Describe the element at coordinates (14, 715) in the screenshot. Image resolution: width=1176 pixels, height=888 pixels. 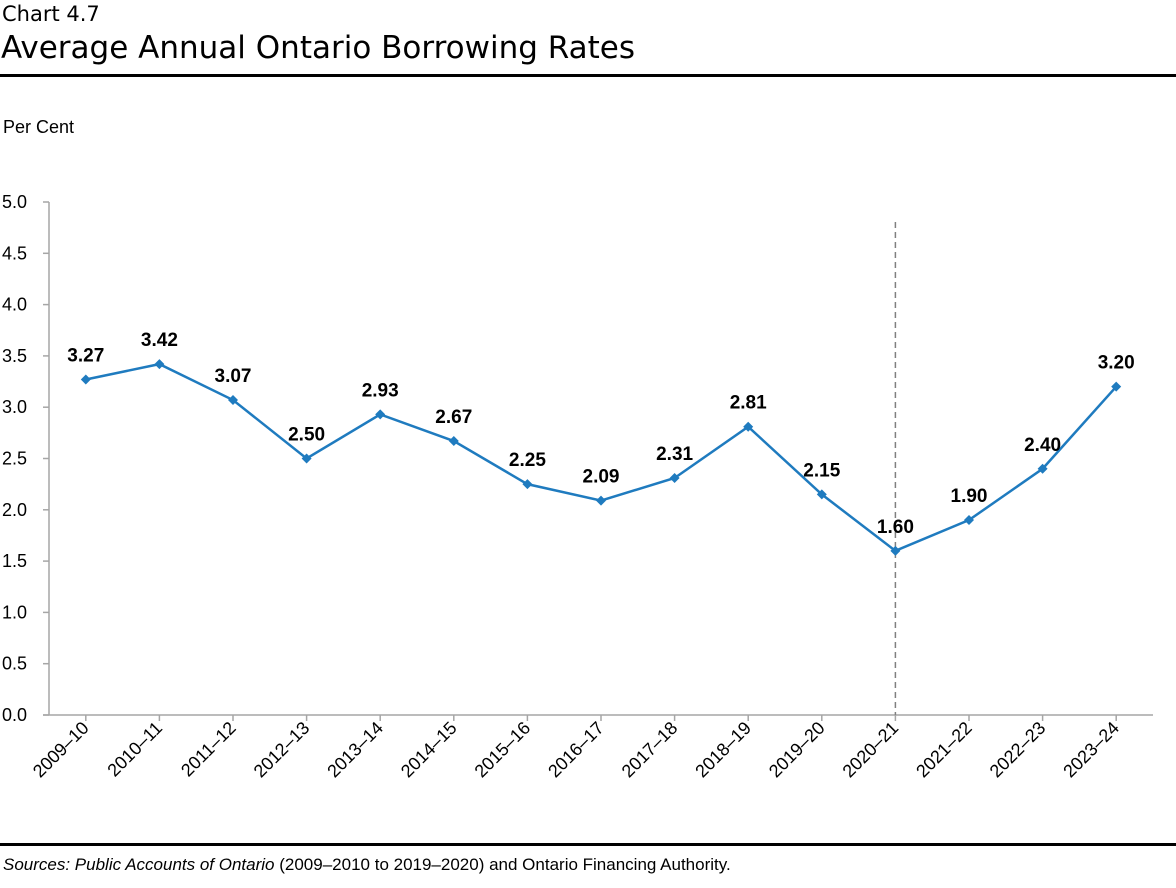
I see `y-tick-label: 0.0` at that location.